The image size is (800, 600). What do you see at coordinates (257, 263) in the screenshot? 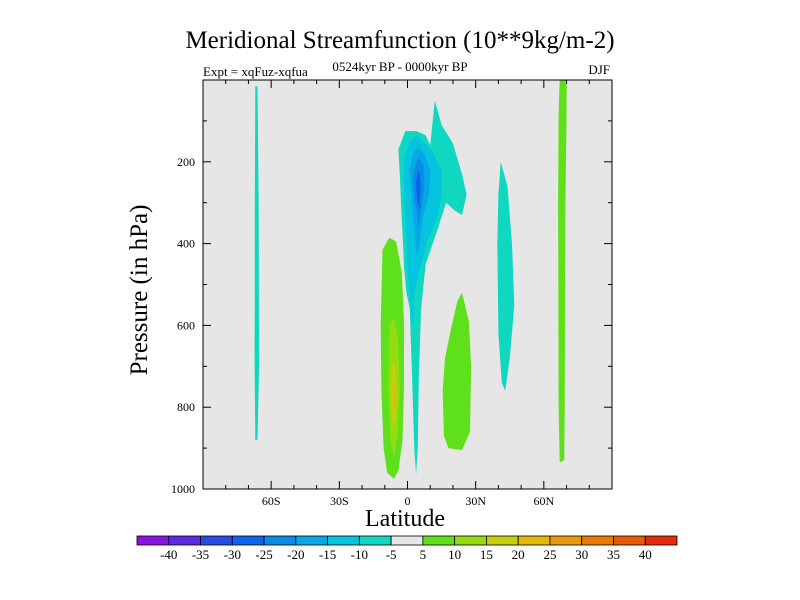
I see `sh-polar-negative-strip` at bounding box center [257, 263].